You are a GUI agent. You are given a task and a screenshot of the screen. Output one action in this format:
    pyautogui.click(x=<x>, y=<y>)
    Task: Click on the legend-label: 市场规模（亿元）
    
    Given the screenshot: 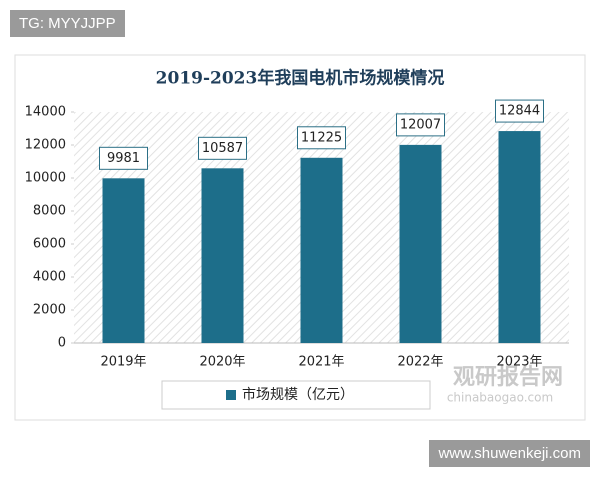 What is the action you would take?
    pyautogui.click(x=298, y=394)
    